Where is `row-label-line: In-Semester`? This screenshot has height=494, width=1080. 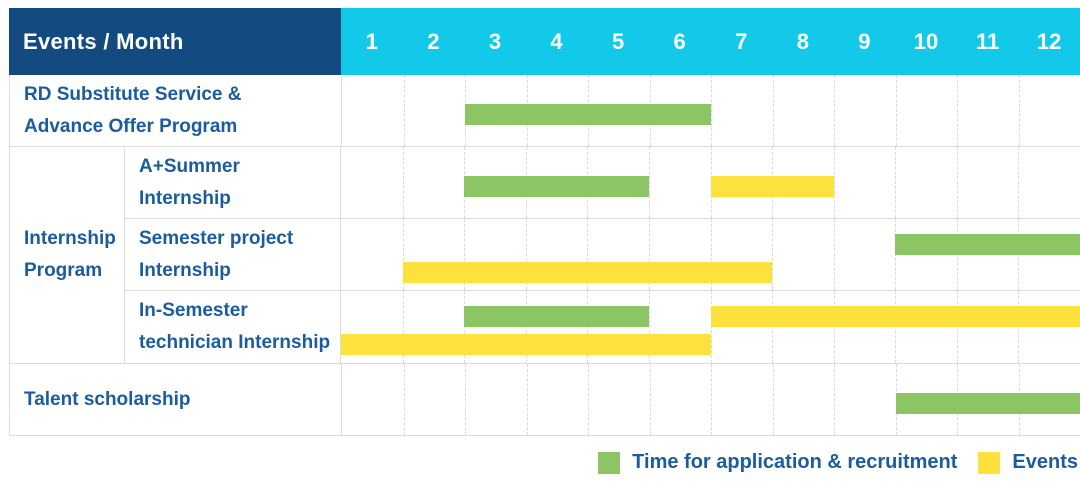 row-label-line: In-Semester is located at coordinates (193, 310).